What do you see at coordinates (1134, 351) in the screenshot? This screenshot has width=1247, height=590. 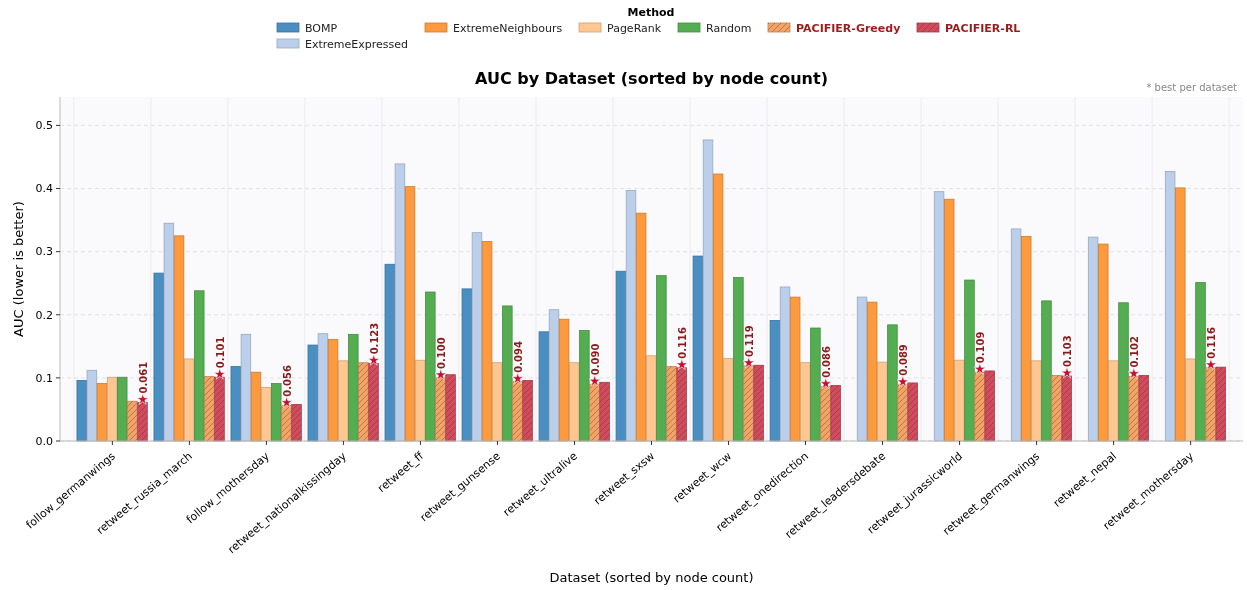 I see `data-label: 0.102` at bounding box center [1134, 351].